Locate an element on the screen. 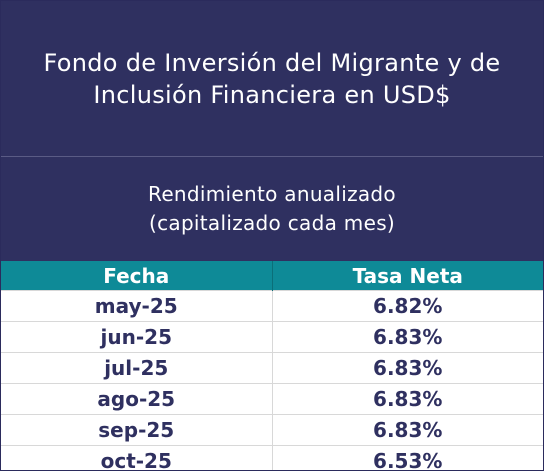 This screenshot has height=471, width=544. table-row: sep-25 6.83% is located at coordinates (272, 430).